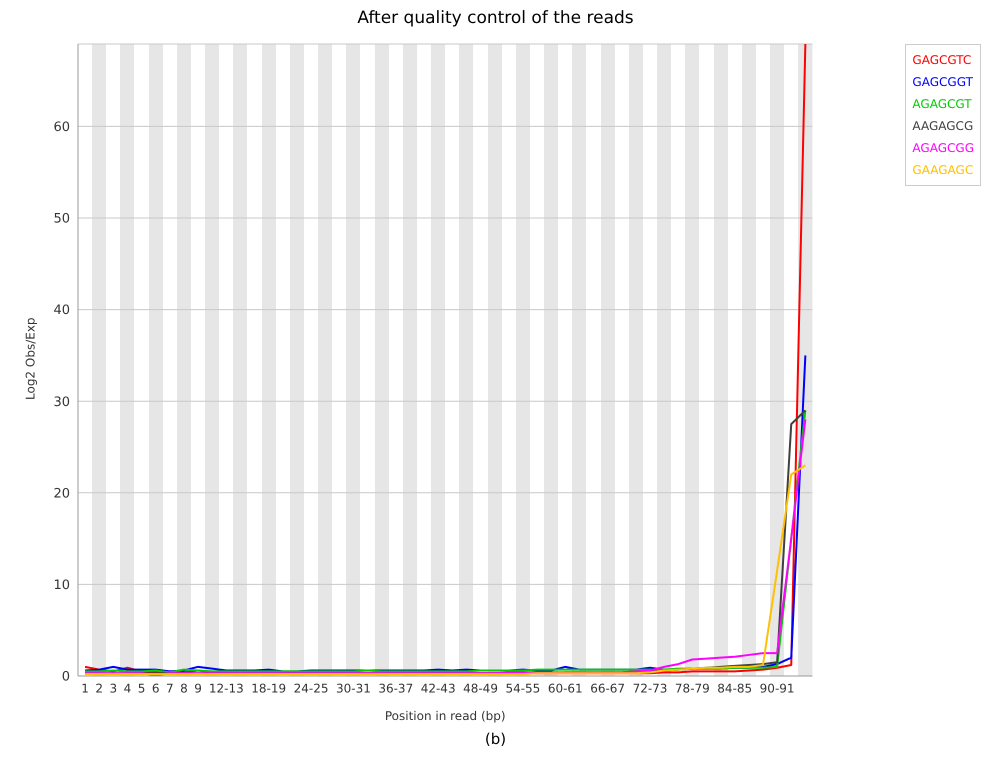  I want to click on text: GAAGAGC, so click(943, 170).